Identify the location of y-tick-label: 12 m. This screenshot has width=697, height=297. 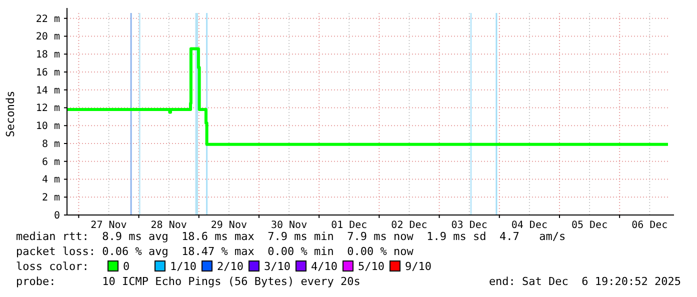
(48, 108).